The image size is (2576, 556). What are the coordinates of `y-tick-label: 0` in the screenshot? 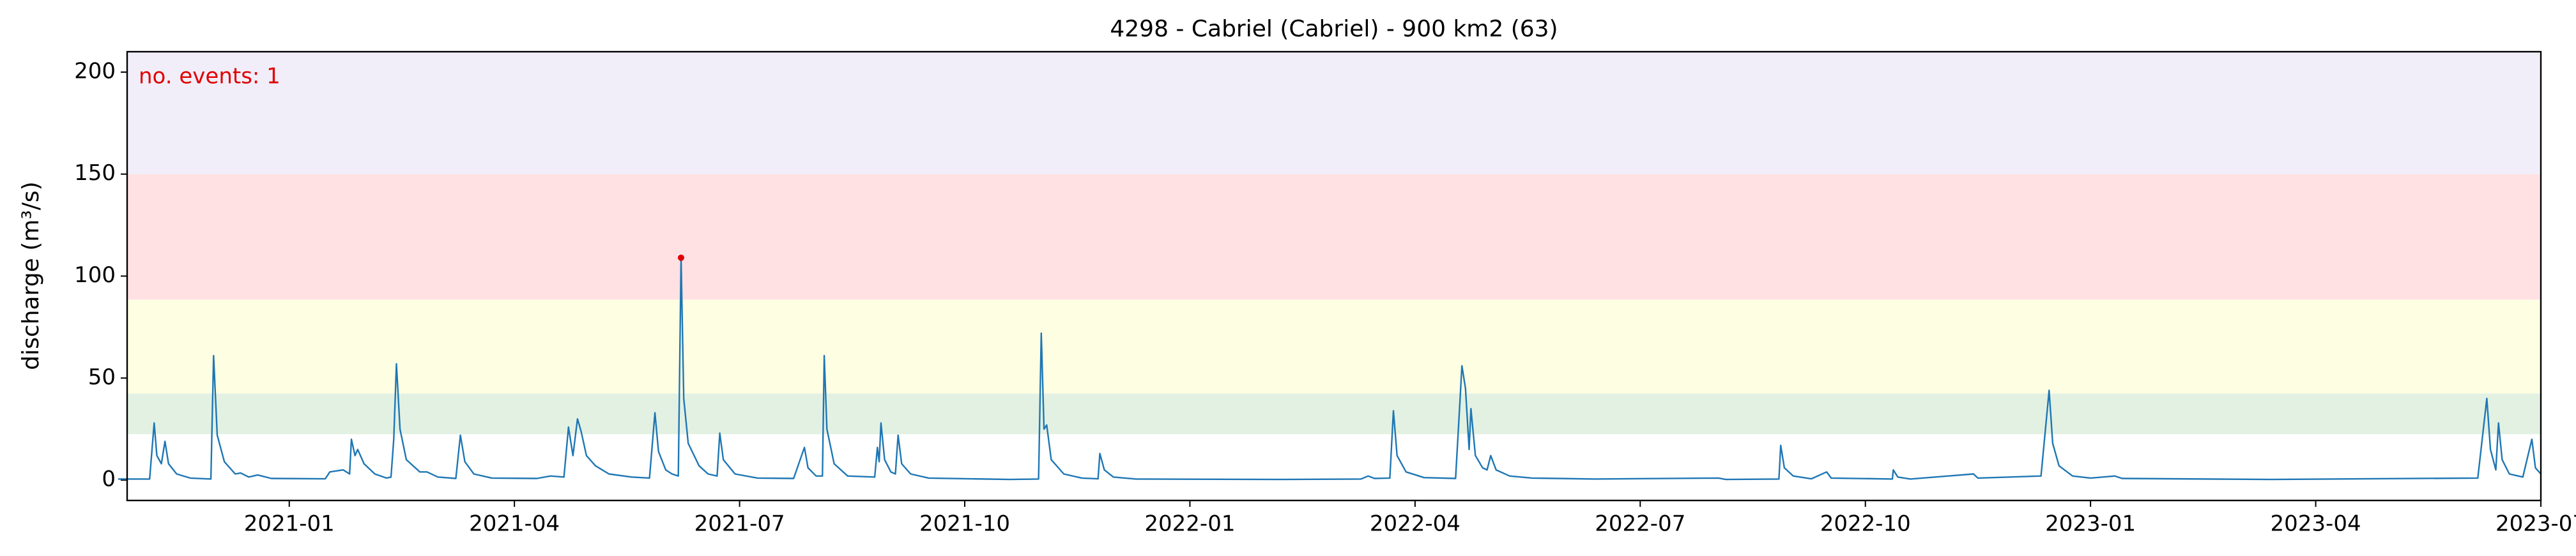 It's located at (109, 480).